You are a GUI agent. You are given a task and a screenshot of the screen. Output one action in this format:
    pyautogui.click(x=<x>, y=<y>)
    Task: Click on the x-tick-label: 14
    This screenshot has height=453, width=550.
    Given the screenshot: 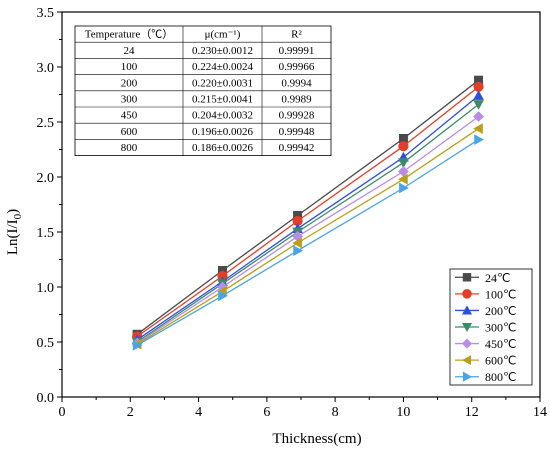 What is the action you would take?
    pyautogui.click(x=540, y=412)
    